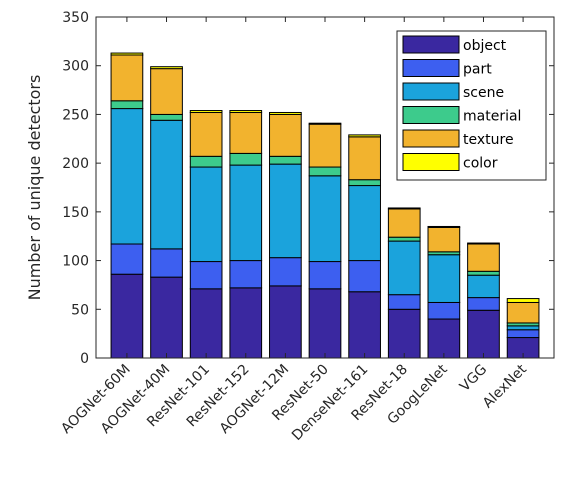 The width and height of the screenshot is (578, 487). Describe the element at coordinates (480, 164) in the screenshot. I see `legend-label-color: color` at that location.